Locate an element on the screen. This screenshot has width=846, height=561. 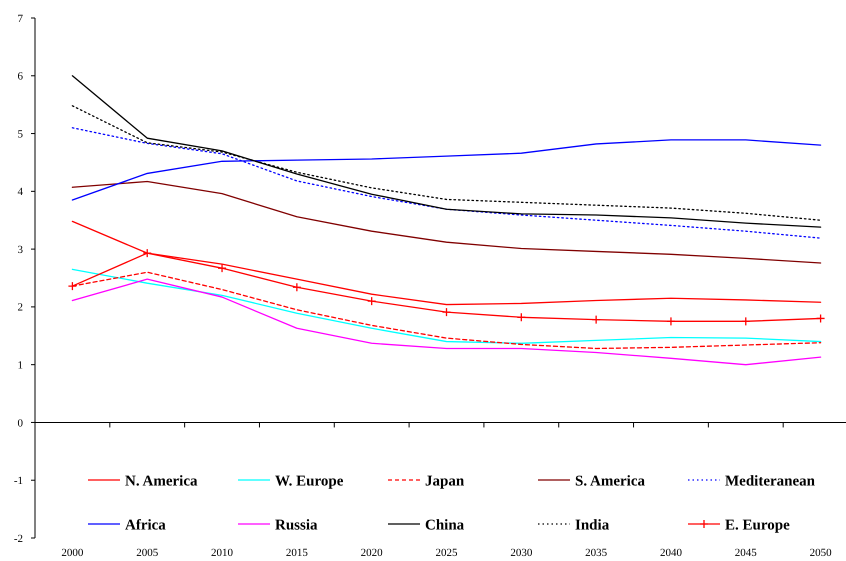
x-tick-label: 2015 is located at coordinates (297, 553).